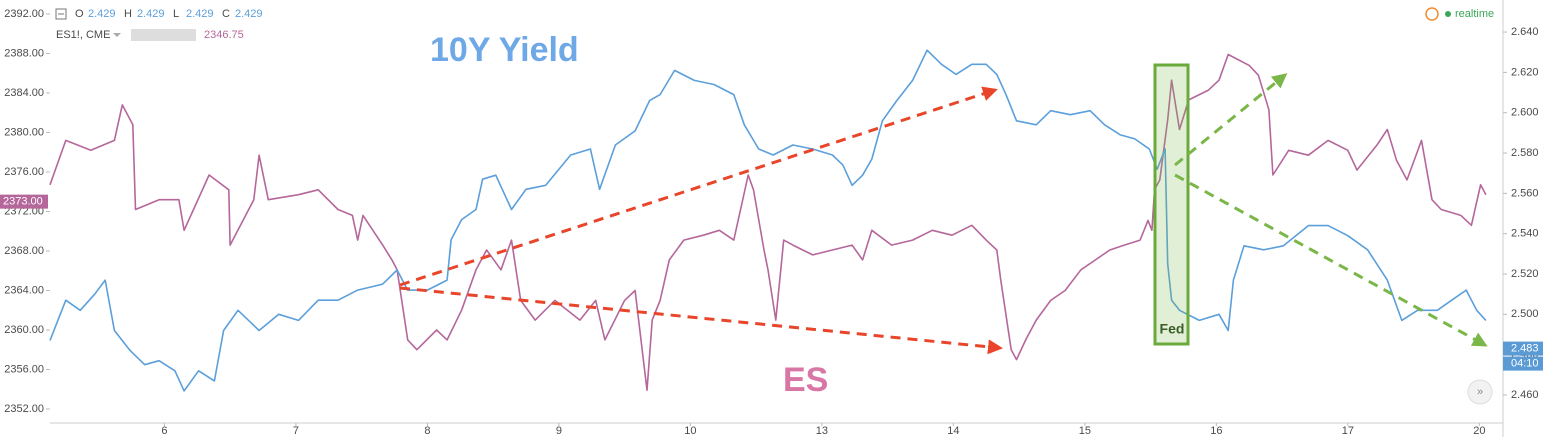  I want to click on y-tick-label: 2388.00, so click(24, 53).